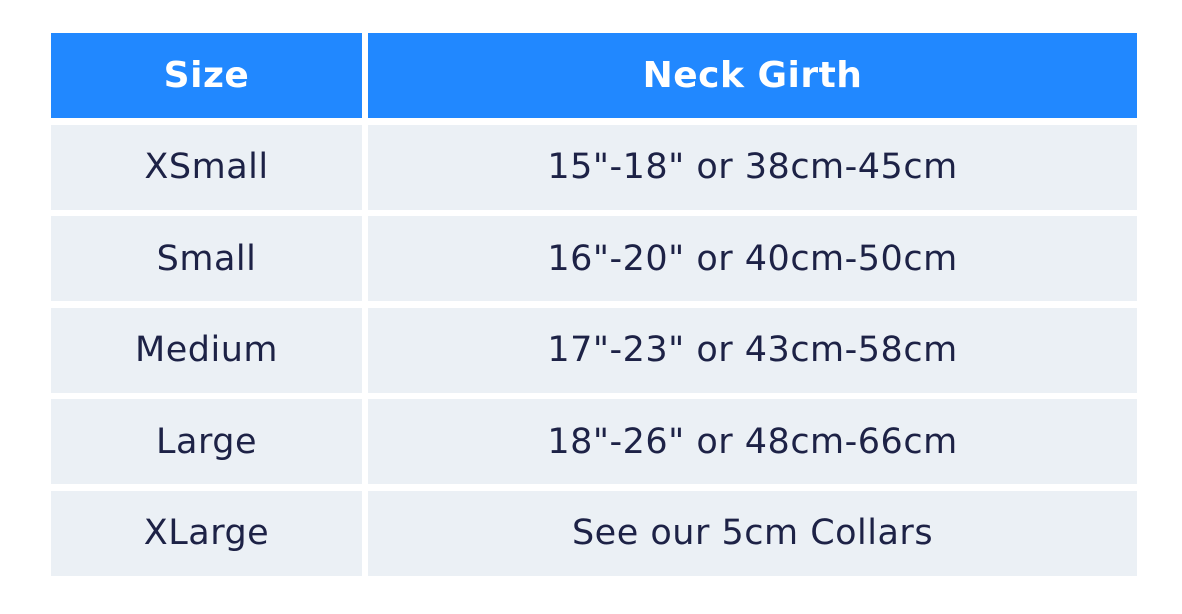  I want to click on cell-size: Small, so click(206, 259).